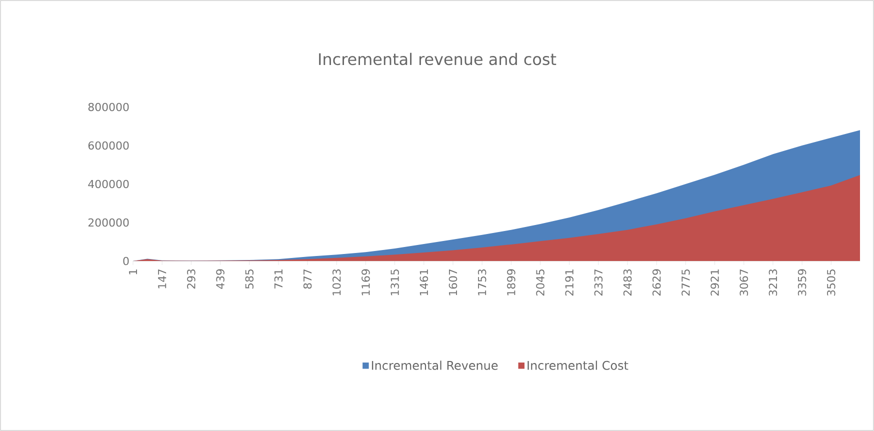  What do you see at coordinates (108, 145) in the screenshot?
I see `y-tick-label: 600000` at bounding box center [108, 145].